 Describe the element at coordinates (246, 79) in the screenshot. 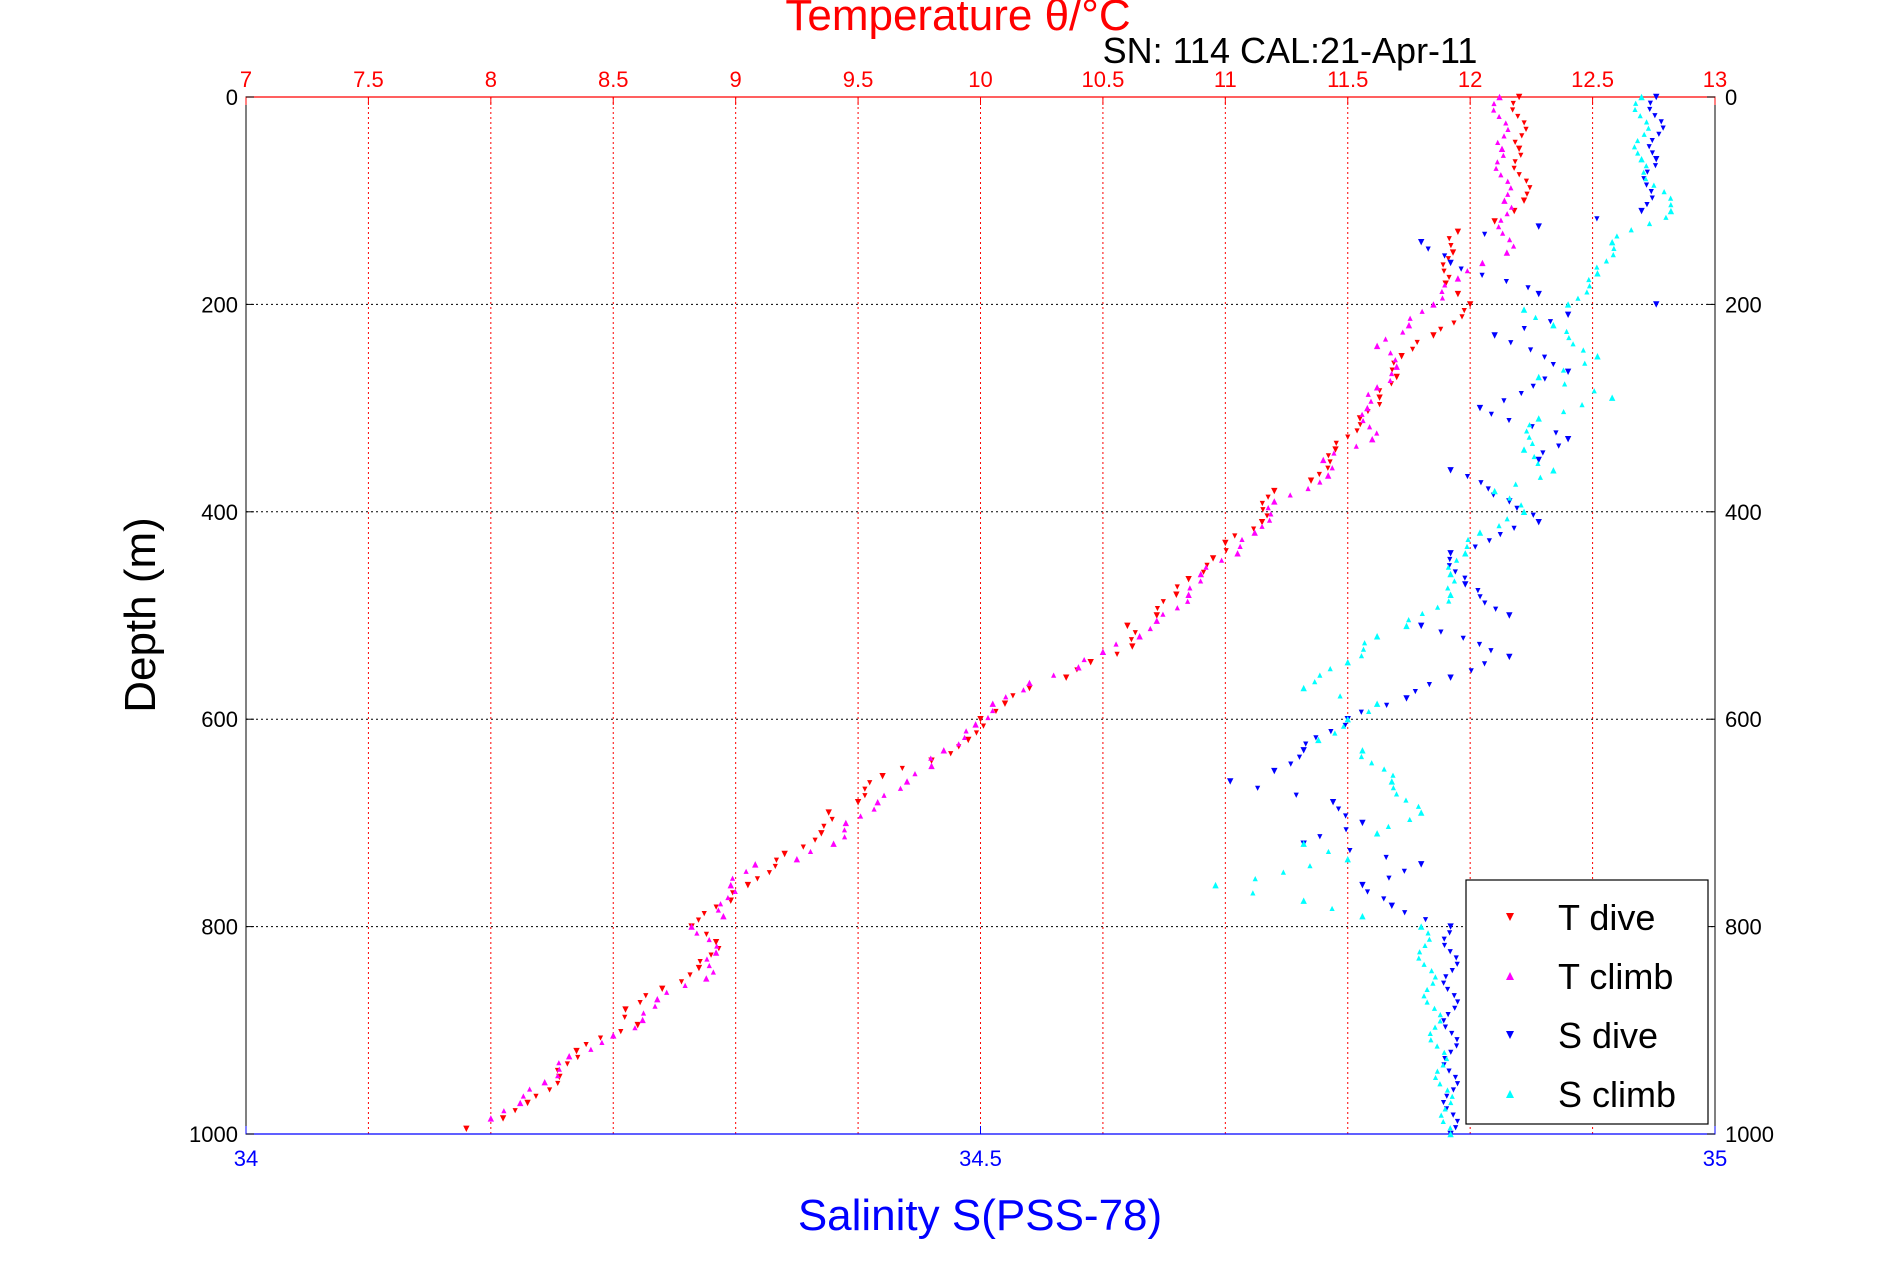

I see `temperature-tick-label: 7` at that location.